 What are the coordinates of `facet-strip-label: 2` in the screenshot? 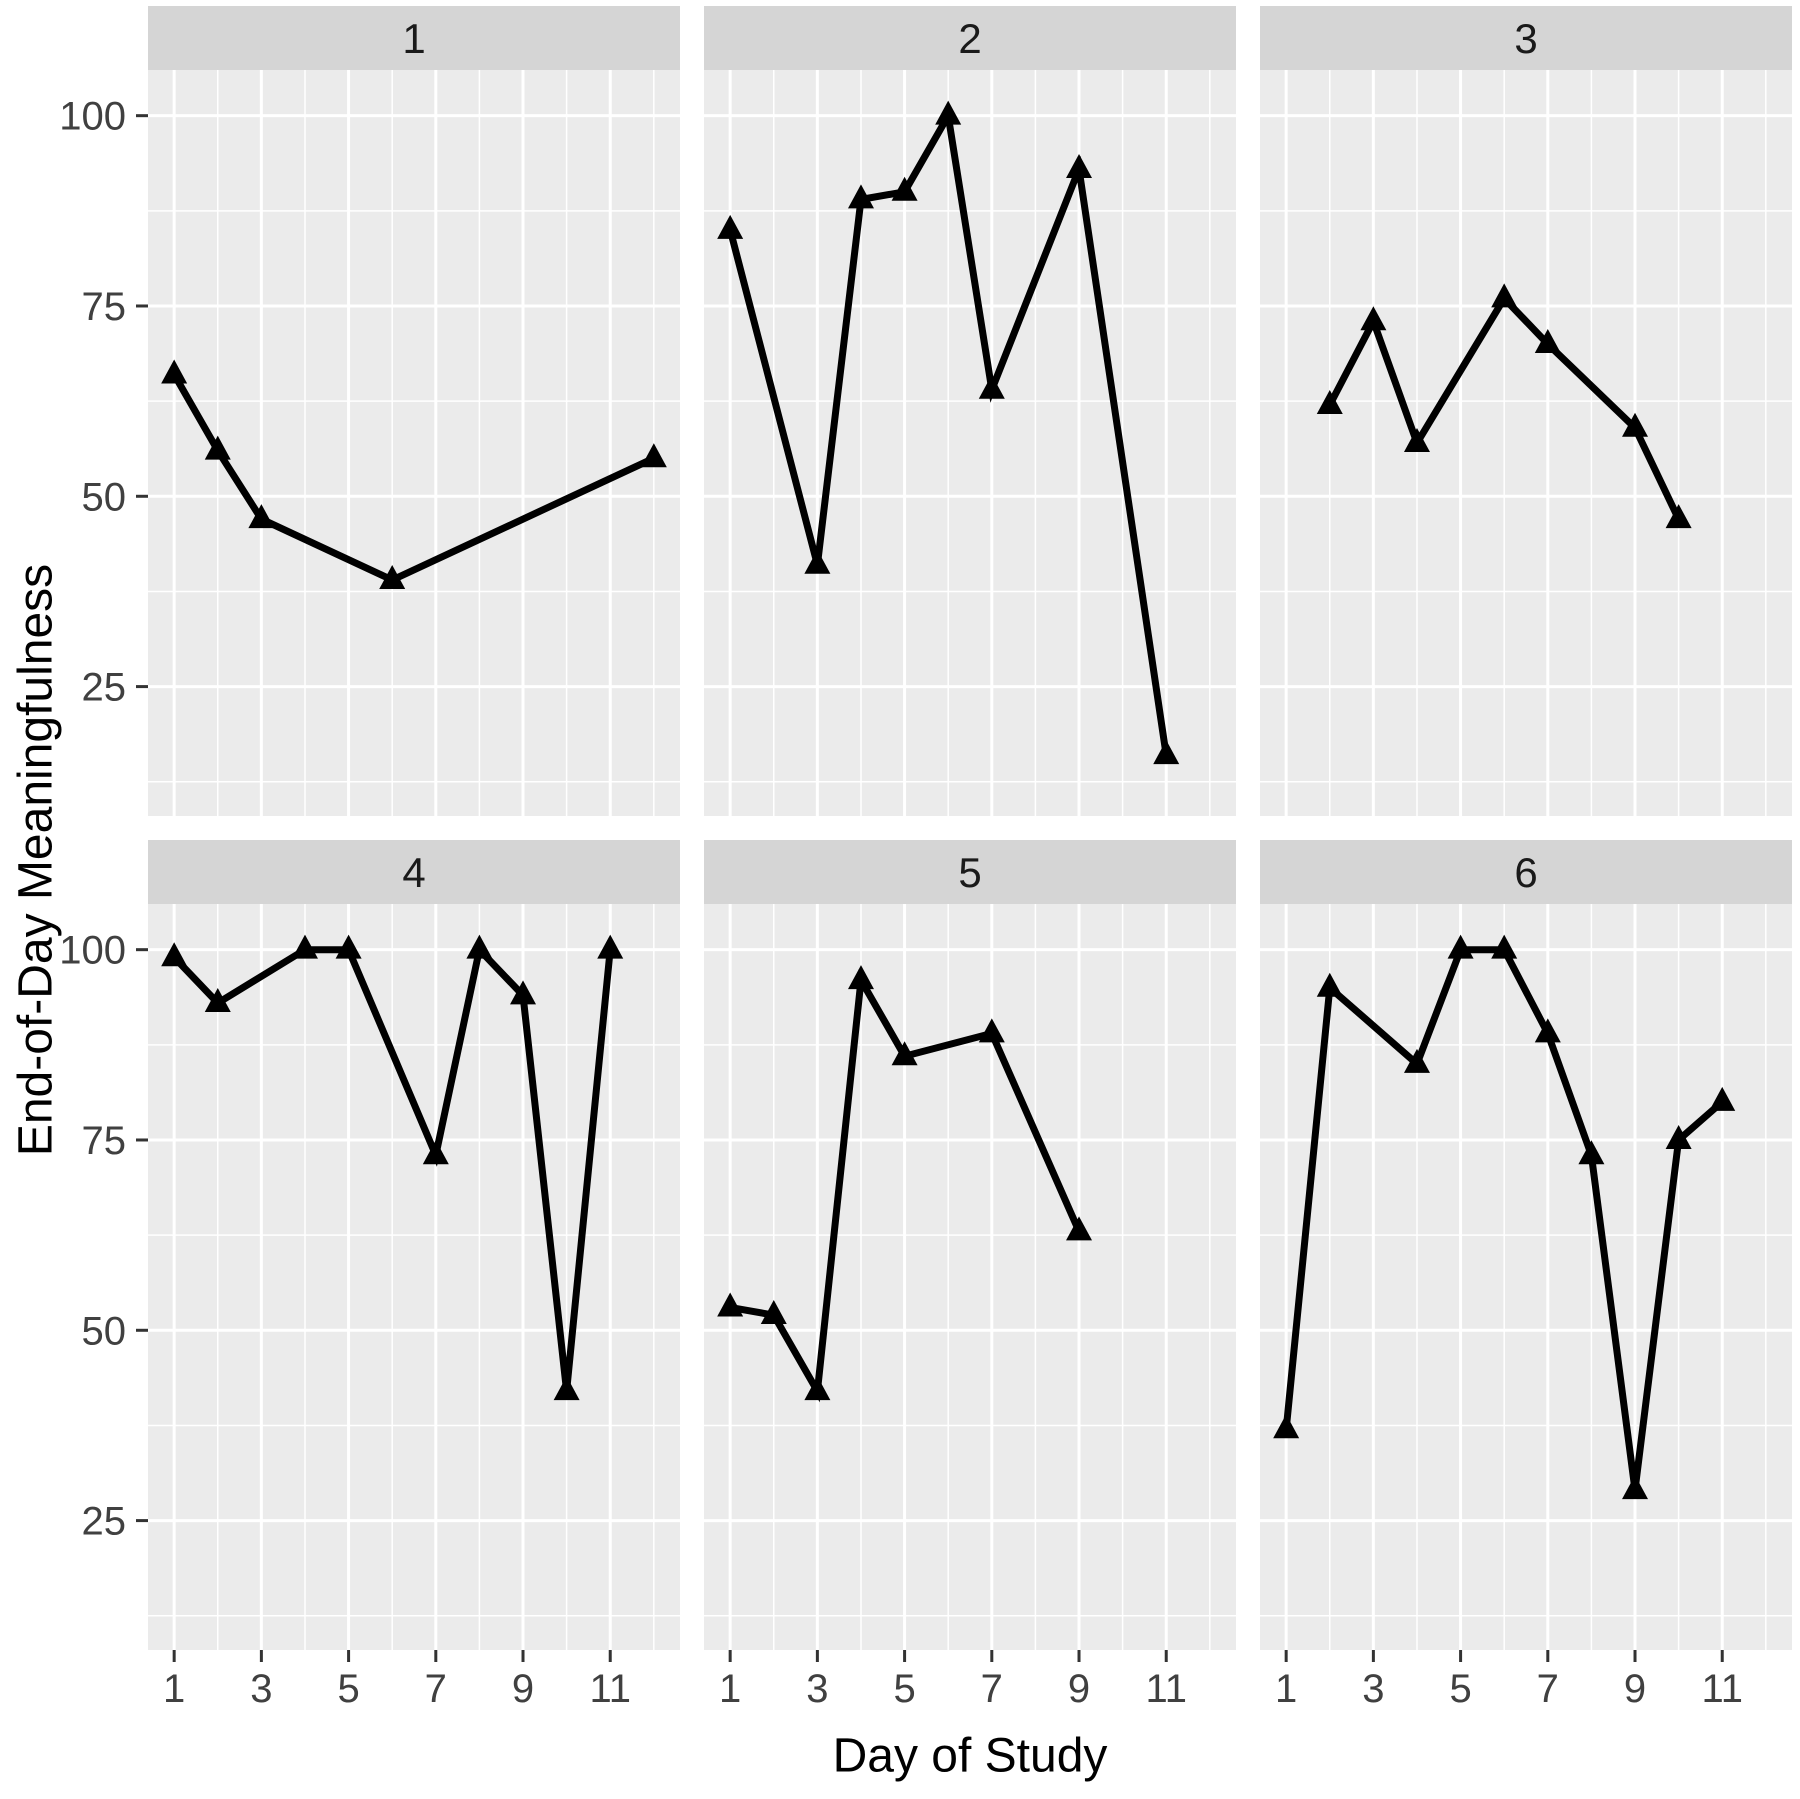 It's located at (969, 38).